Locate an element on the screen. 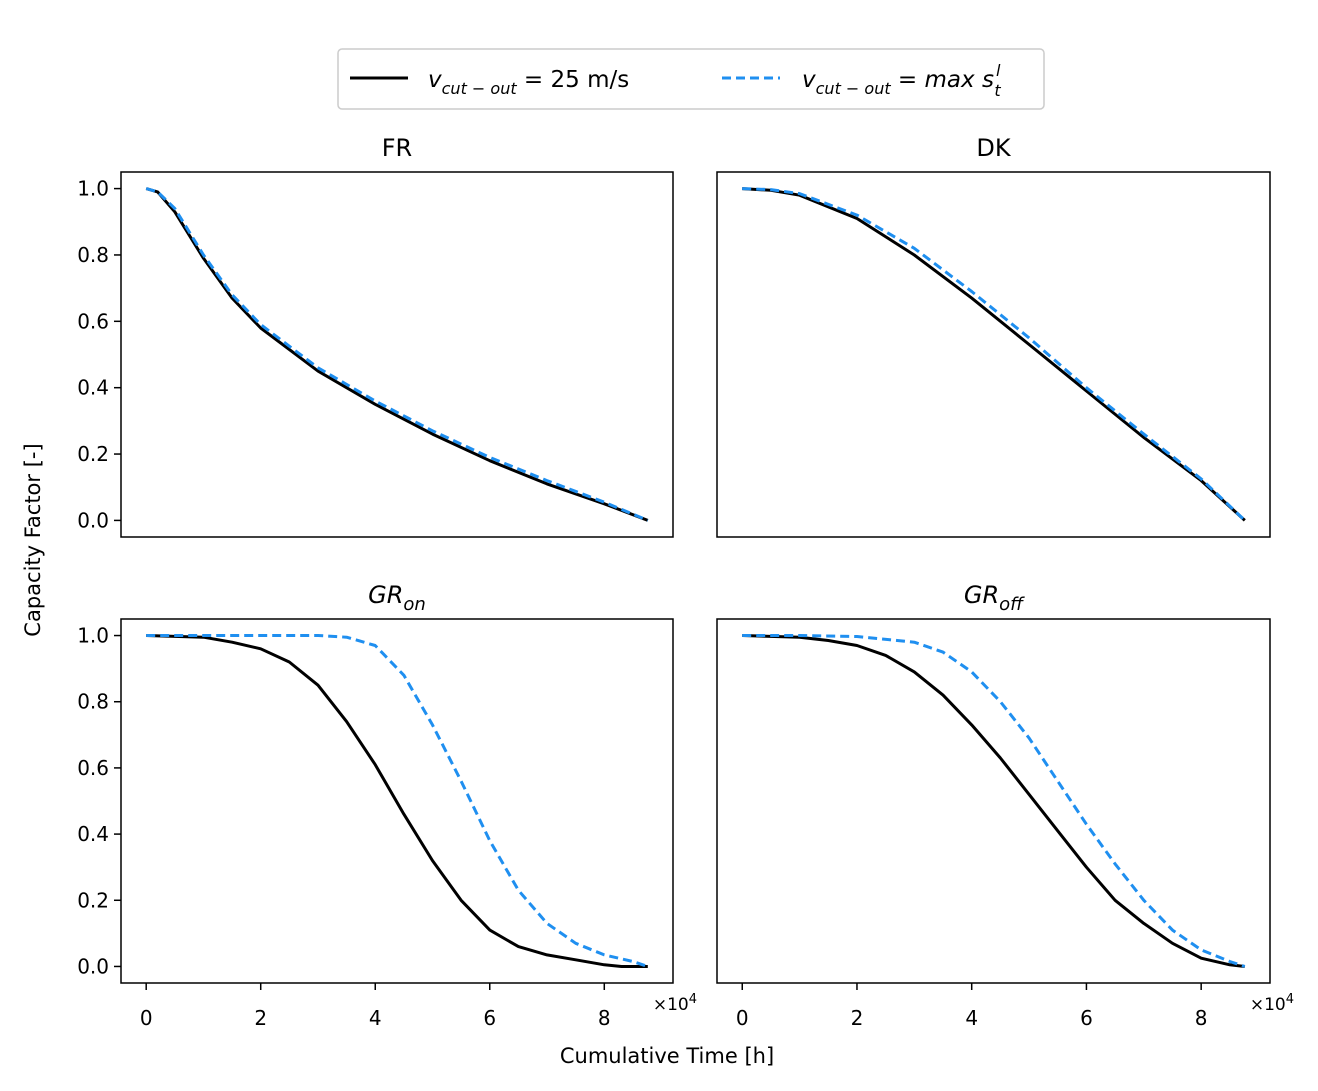  panel-title-dk: DK is located at coordinates (993, 148).